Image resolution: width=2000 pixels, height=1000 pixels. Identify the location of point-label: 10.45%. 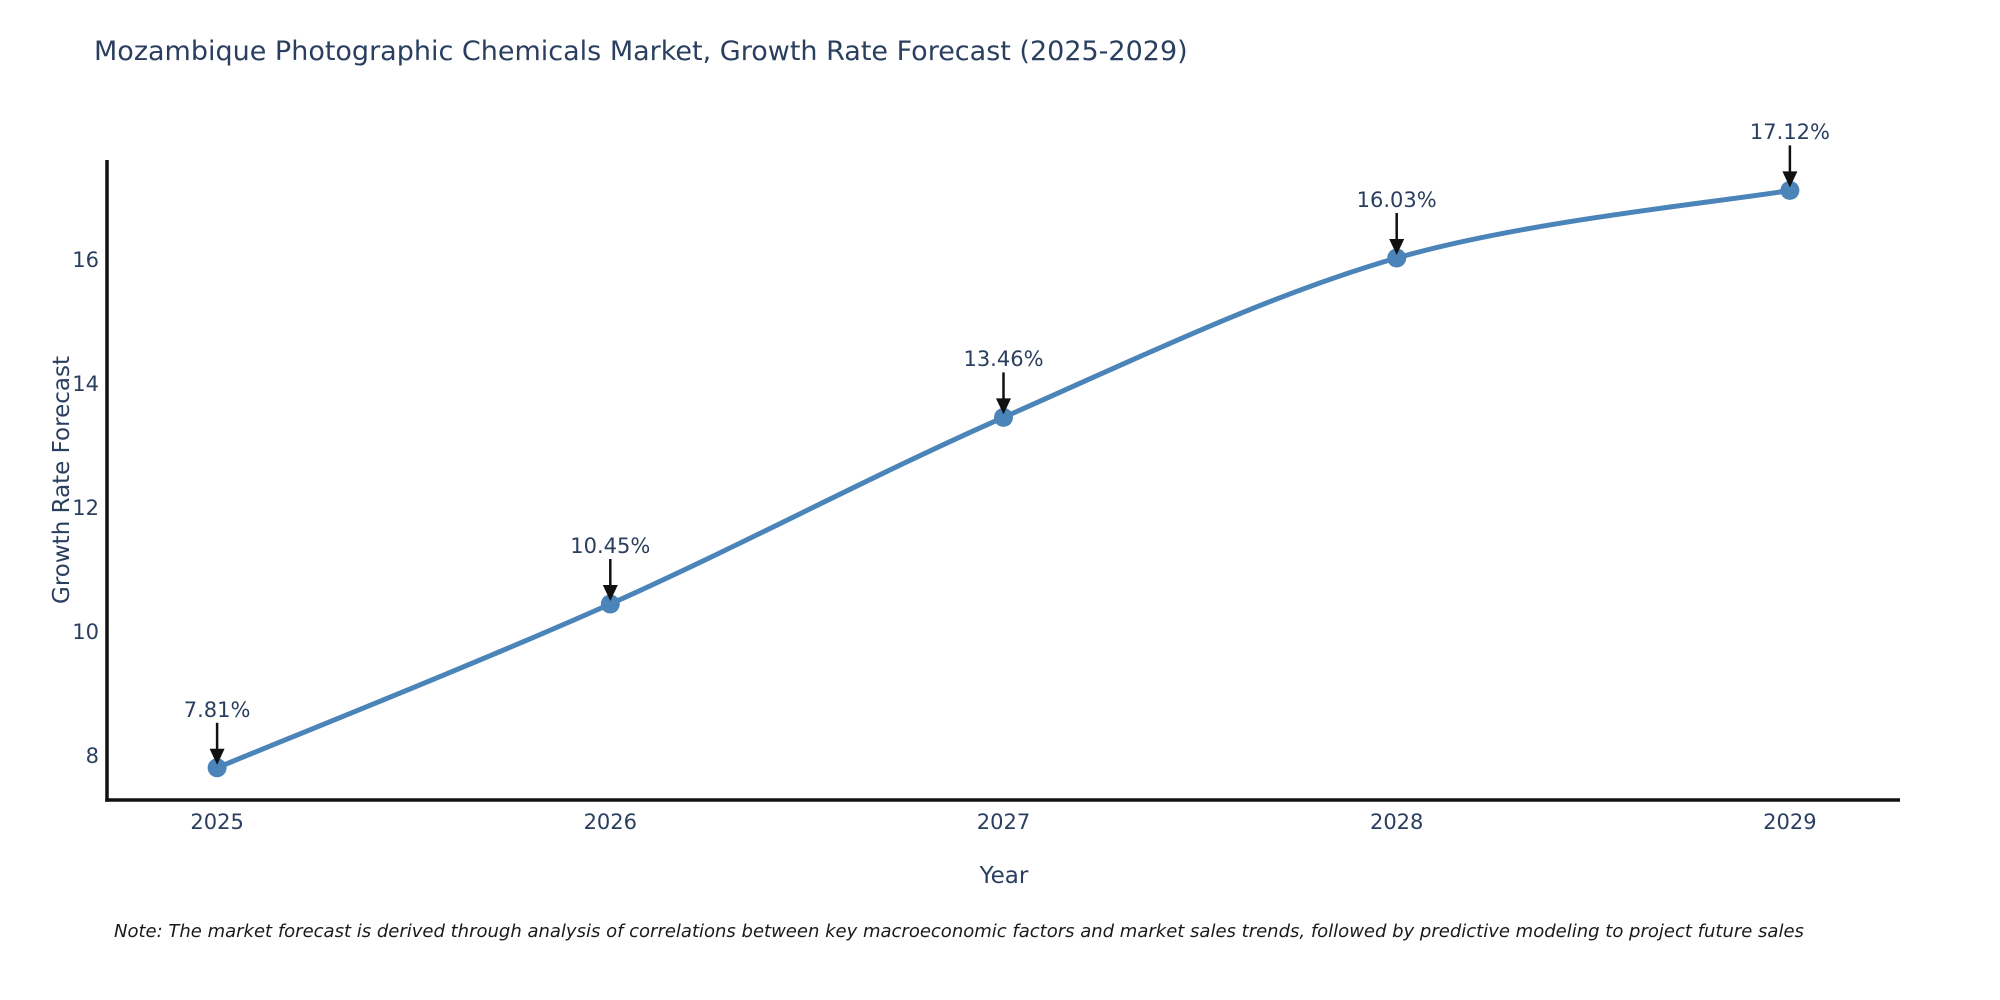
(610, 546).